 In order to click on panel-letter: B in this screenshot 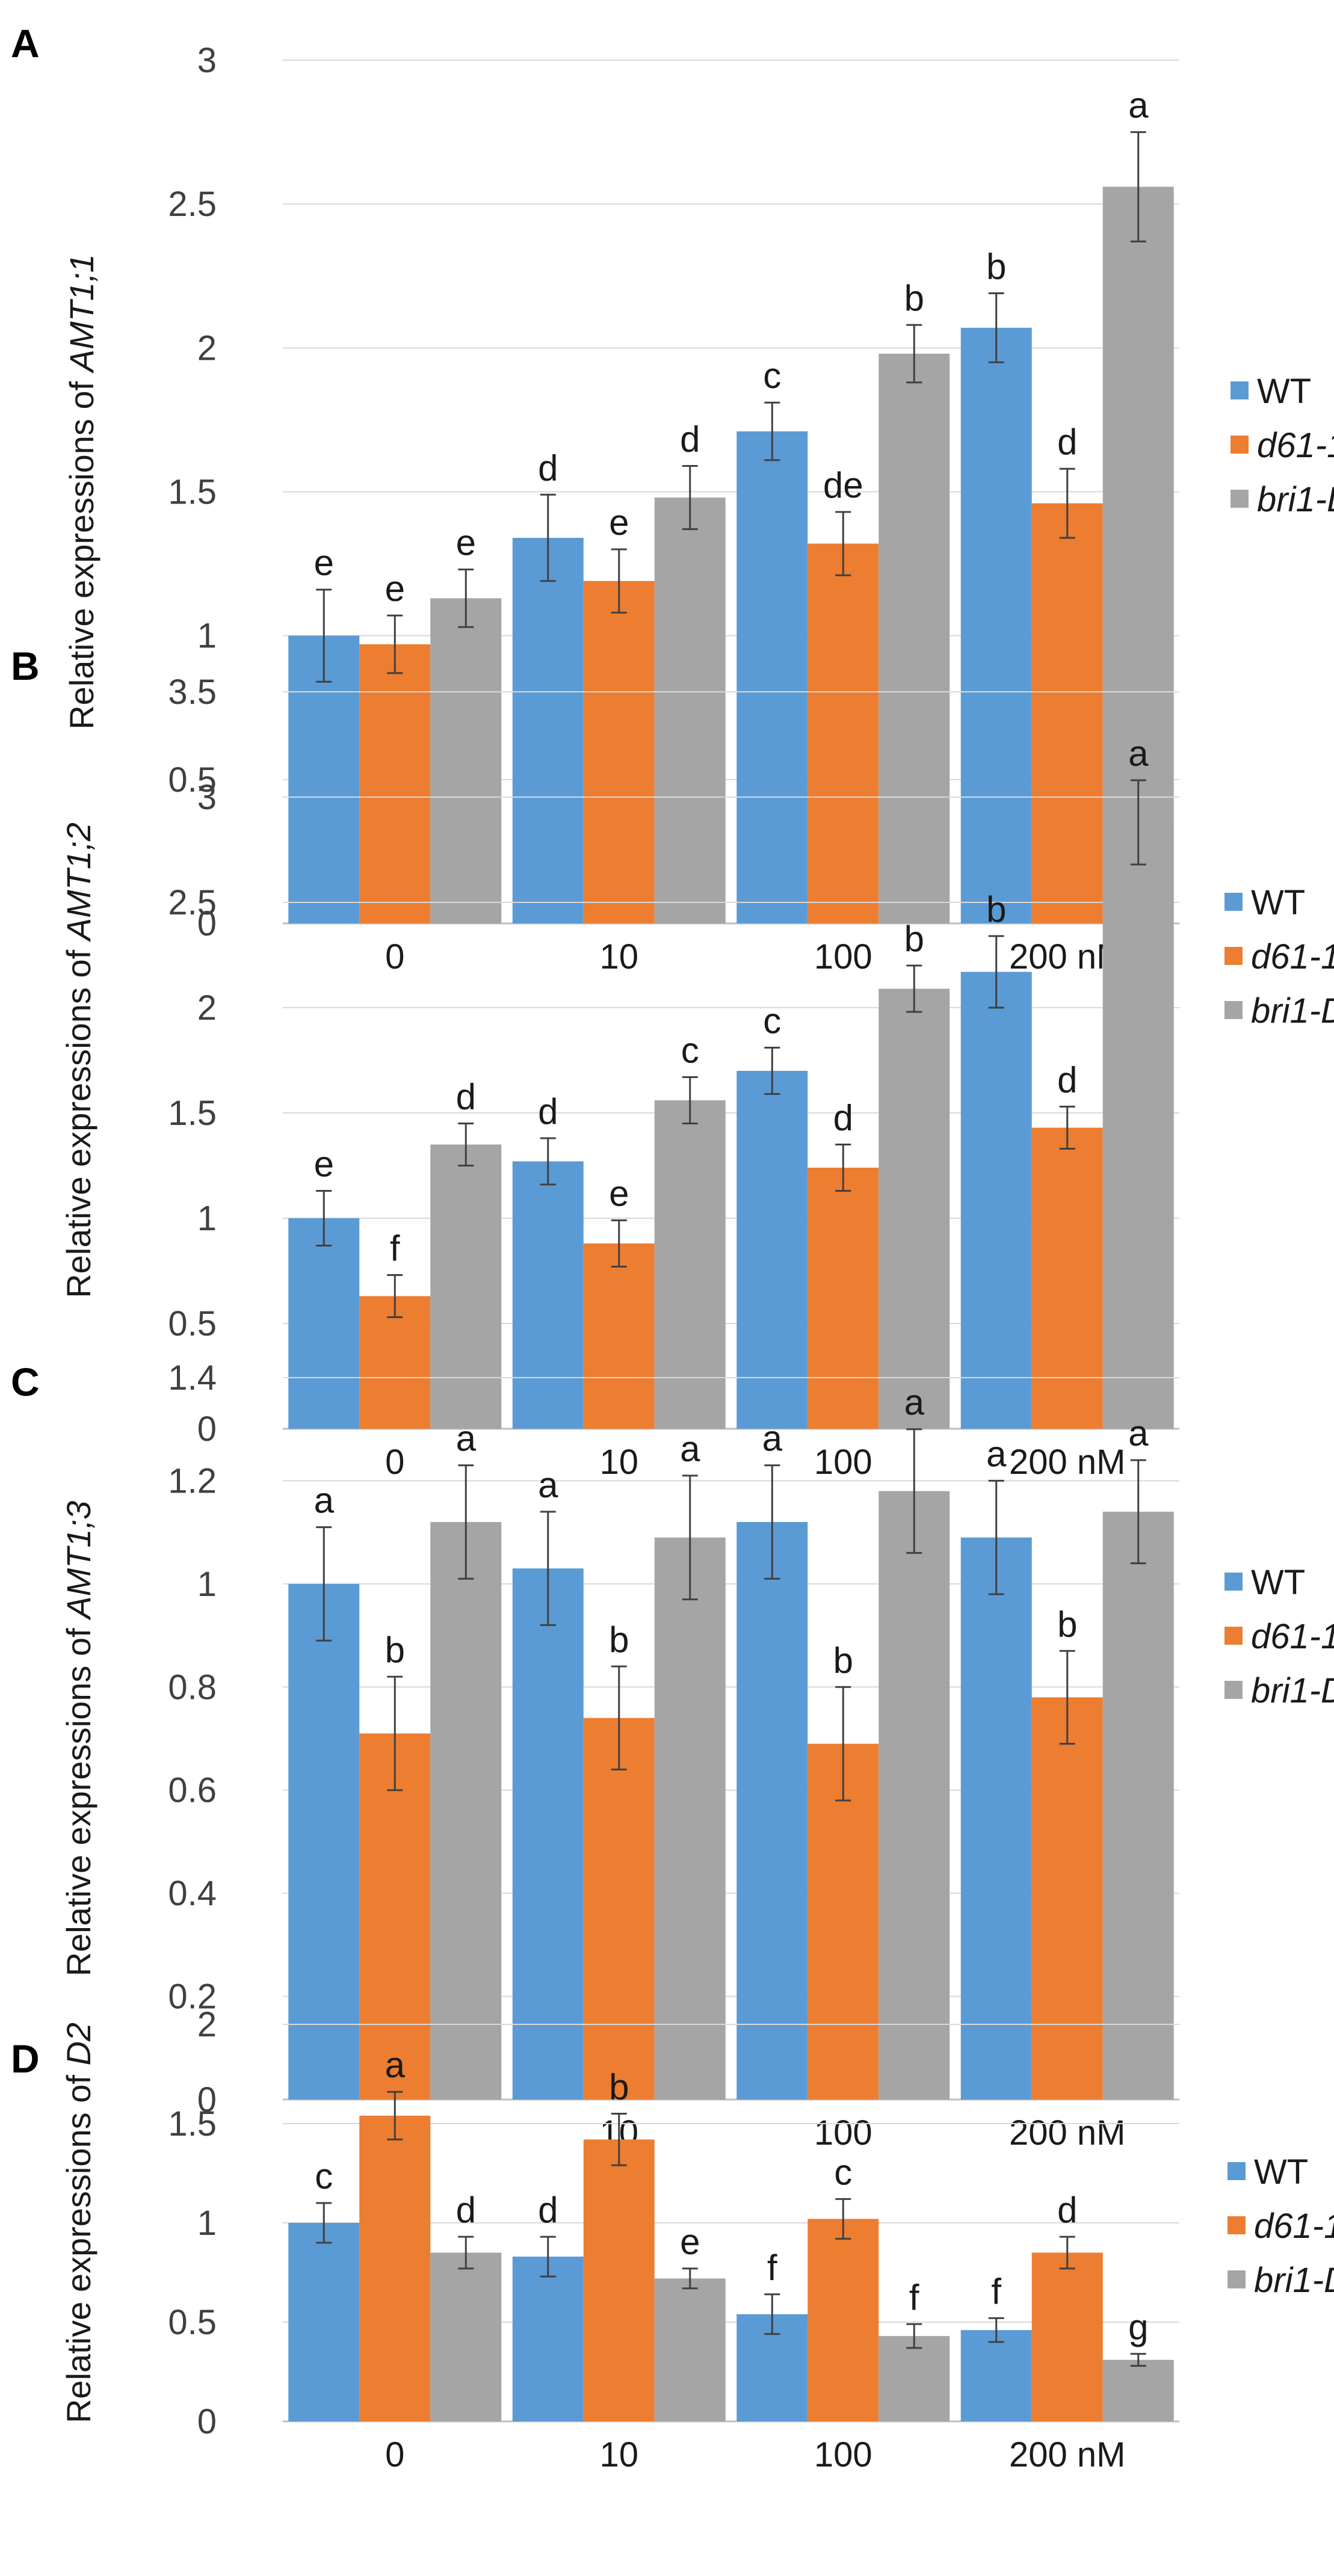, I will do `click(25, 666)`.